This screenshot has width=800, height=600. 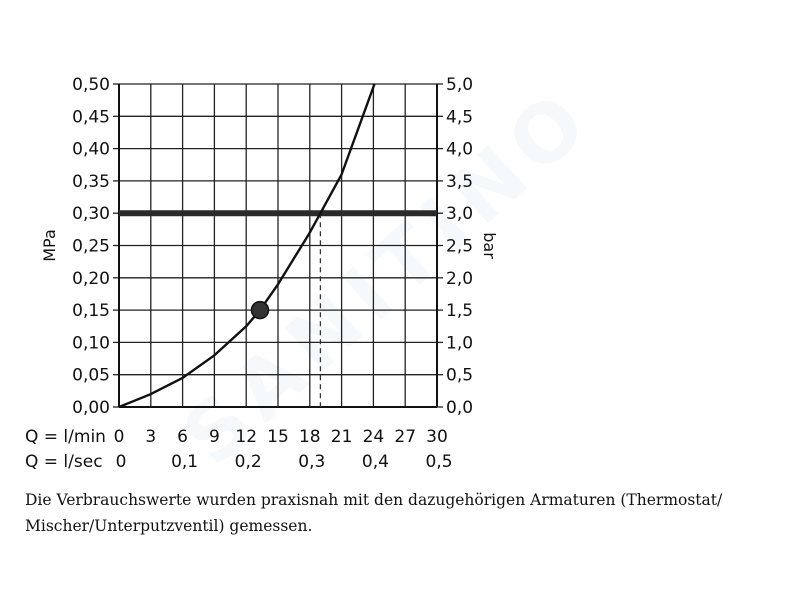 What do you see at coordinates (459, 376) in the screenshot?
I see `y-right-tick-label: 0,5` at bounding box center [459, 376].